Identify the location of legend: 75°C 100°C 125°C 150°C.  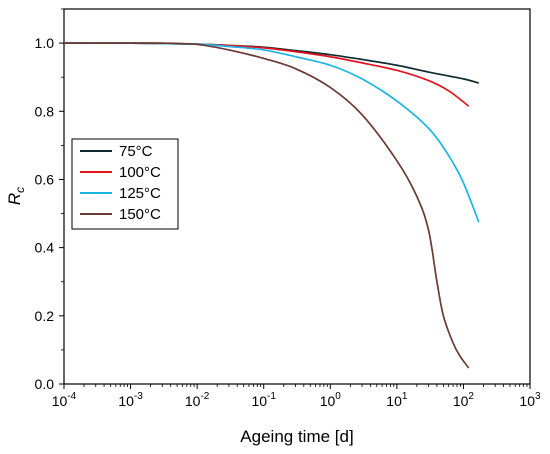
(125, 184).